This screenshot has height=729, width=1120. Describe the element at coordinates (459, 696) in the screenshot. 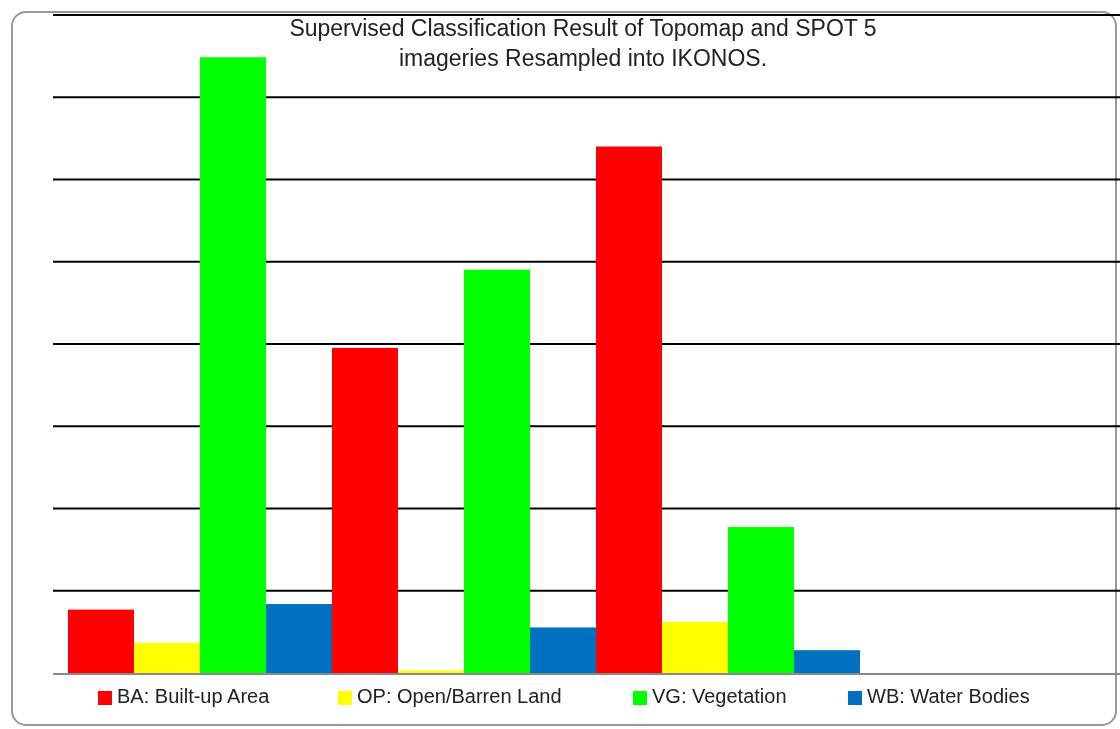

I see `legend-label: OP: Open/Barren Land` at that location.